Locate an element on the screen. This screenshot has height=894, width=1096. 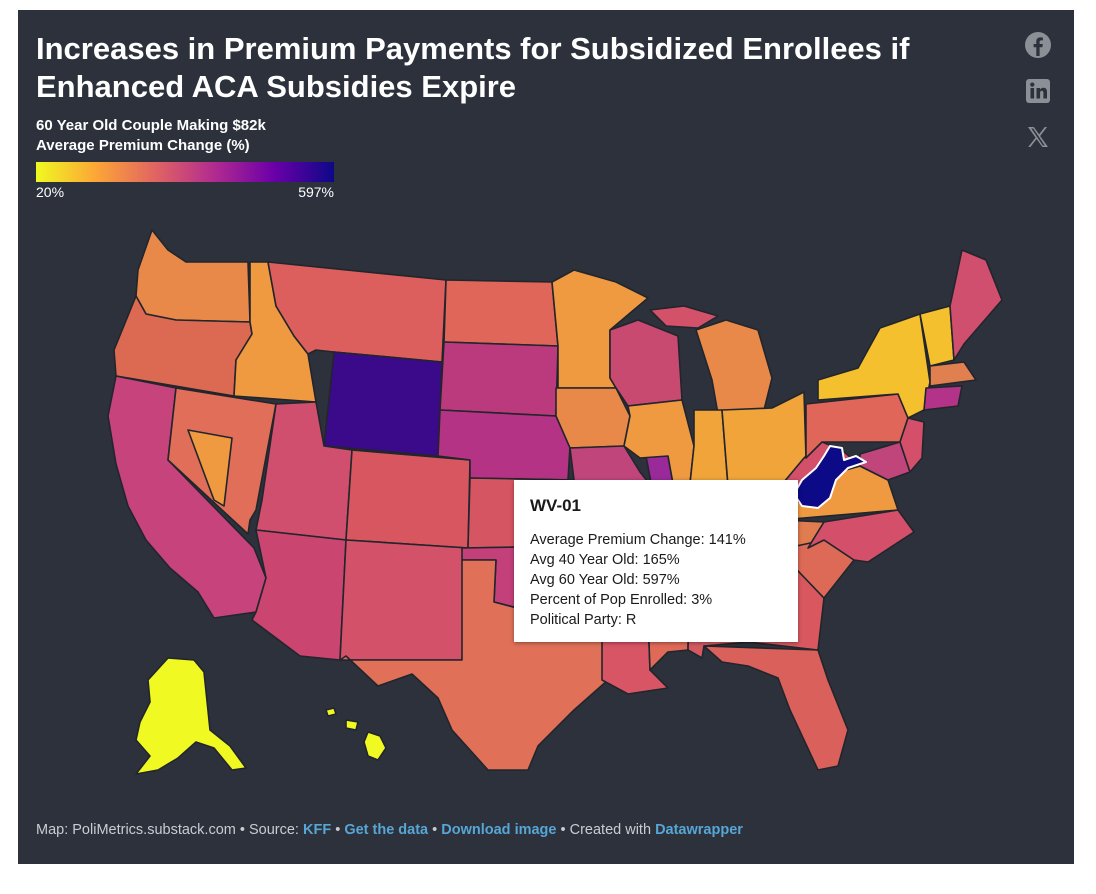
tooltip-title: WV-01 is located at coordinates (556, 505).